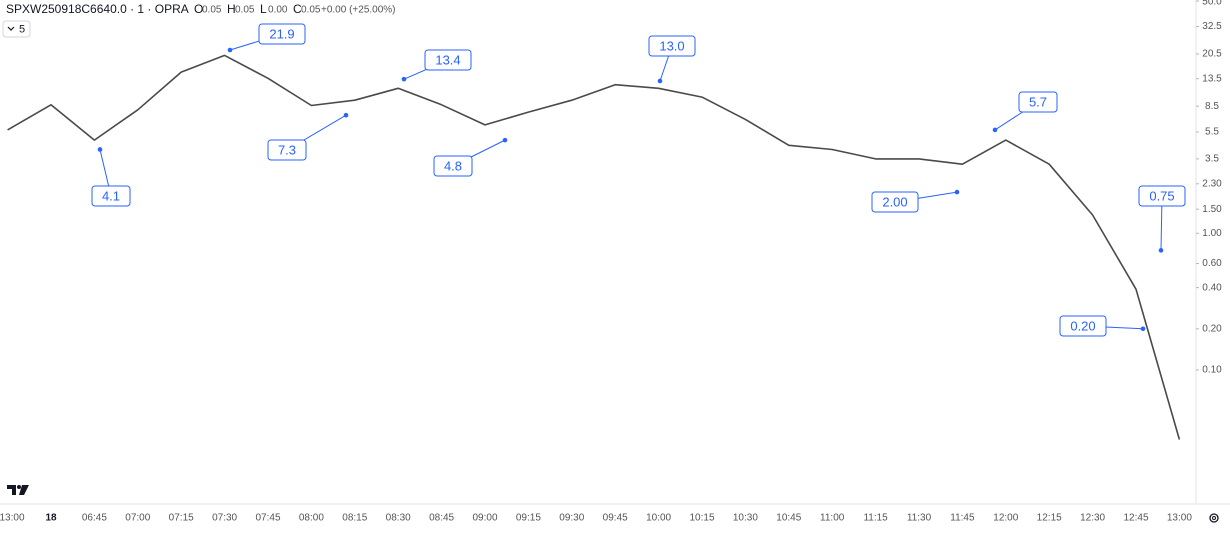  Describe the element at coordinates (1214, 518) in the screenshot. I see `settings-icon` at that location.